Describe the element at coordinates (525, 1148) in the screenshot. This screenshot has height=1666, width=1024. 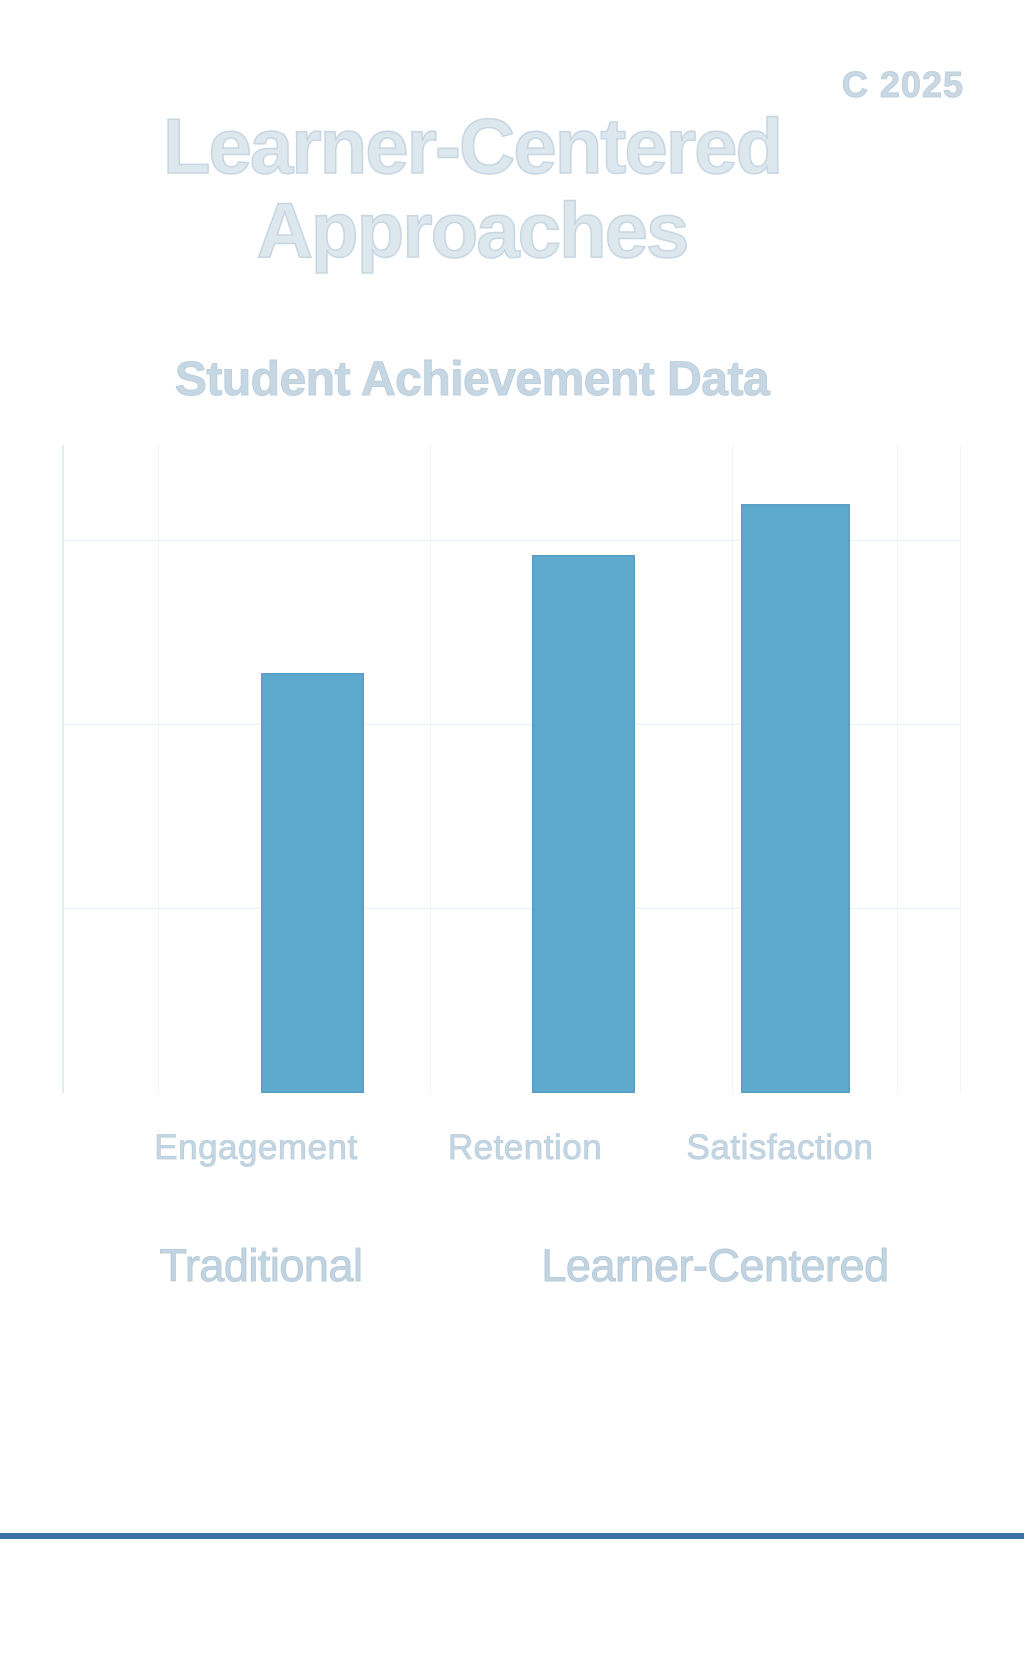
I see `x-axis-label-retention: Retention` at that location.